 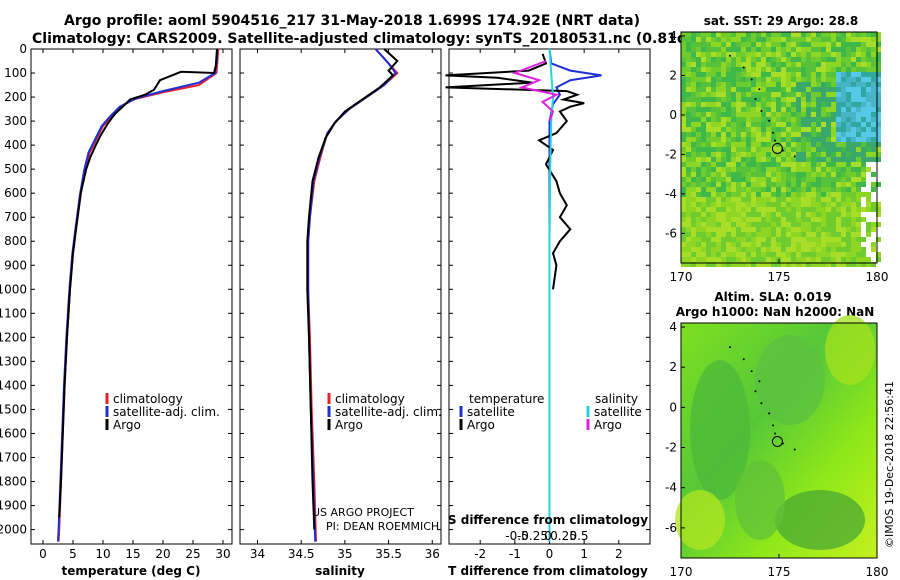 What do you see at coordinates (616, 399) in the screenshot?
I see `legend-title-salinity: salinity` at bounding box center [616, 399].